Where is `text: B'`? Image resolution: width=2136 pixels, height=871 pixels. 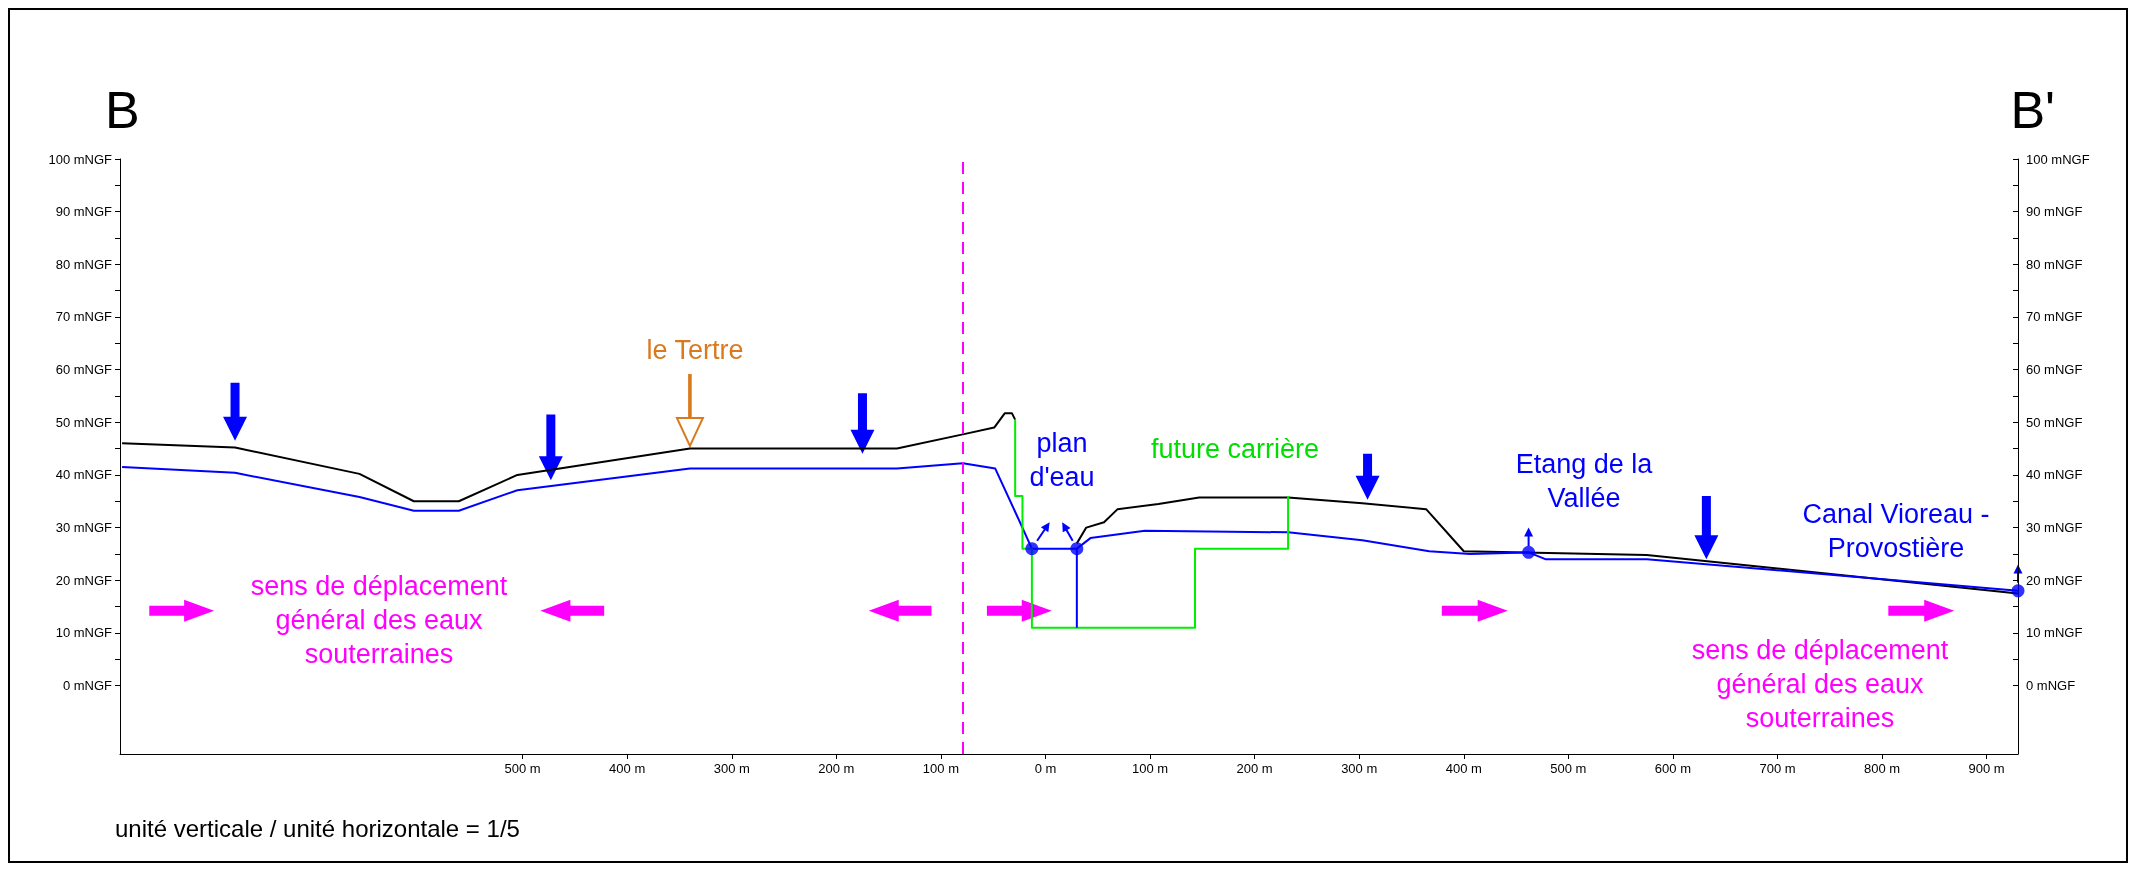 text: B' is located at coordinates (2032, 110).